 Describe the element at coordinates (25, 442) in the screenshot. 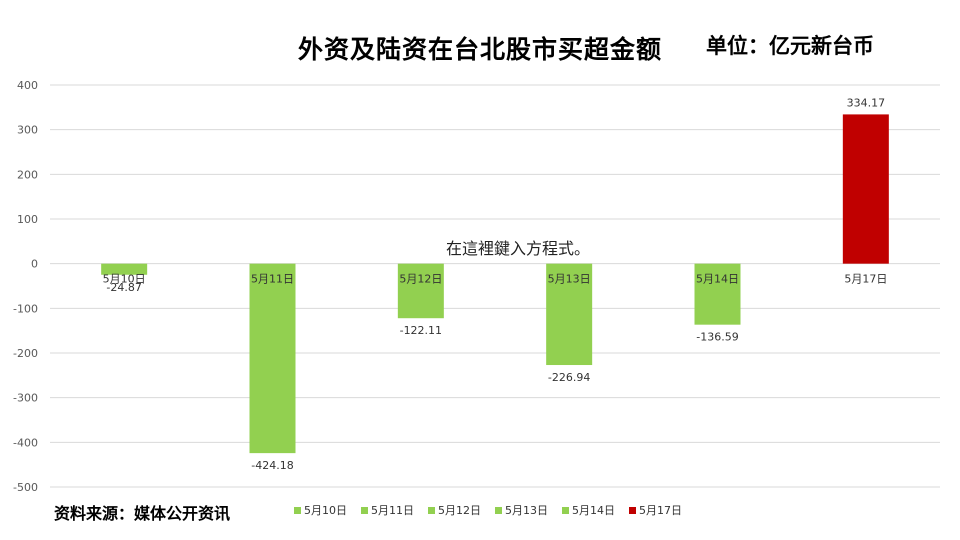

I see `y-tick-label: -400` at that location.